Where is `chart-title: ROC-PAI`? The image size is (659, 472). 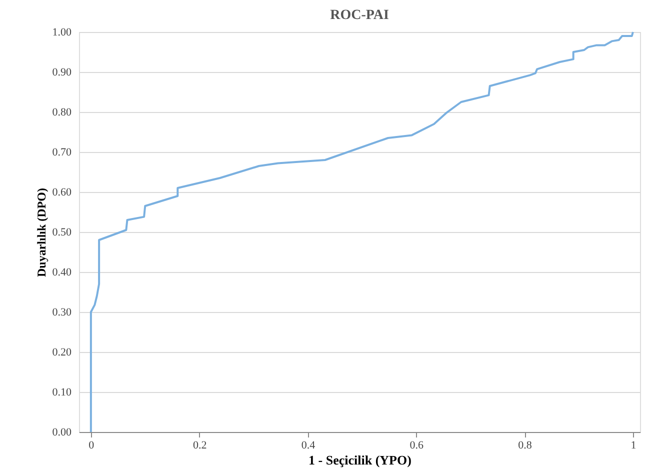
chart-title: ROC-PAI is located at coordinates (359, 15).